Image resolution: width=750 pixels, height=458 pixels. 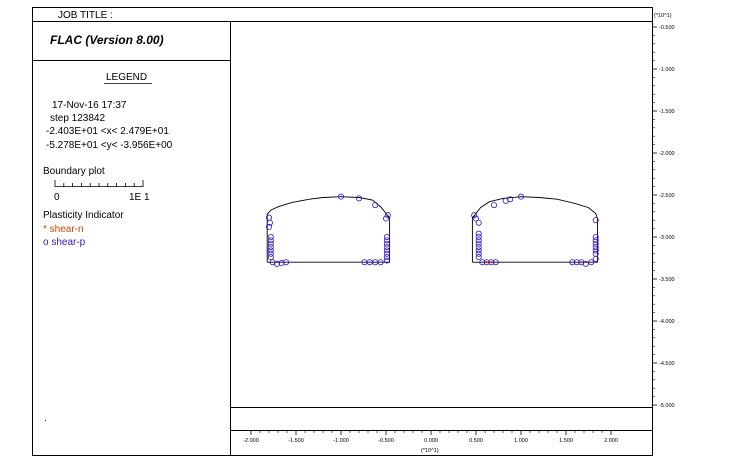 I want to click on y-tick-label-3: -2.000, so click(x=667, y=154).